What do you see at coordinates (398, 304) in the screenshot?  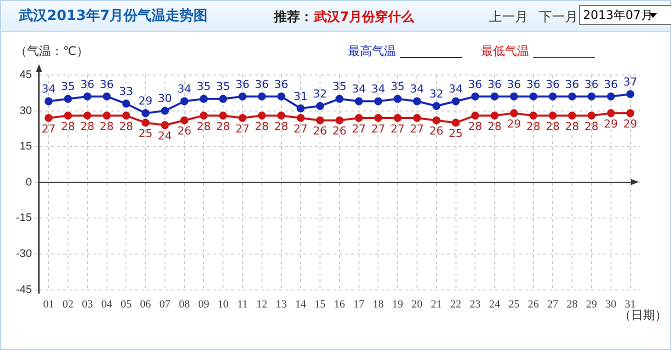 I see `x-tick-label: 19` at bounding box center [398, 304].